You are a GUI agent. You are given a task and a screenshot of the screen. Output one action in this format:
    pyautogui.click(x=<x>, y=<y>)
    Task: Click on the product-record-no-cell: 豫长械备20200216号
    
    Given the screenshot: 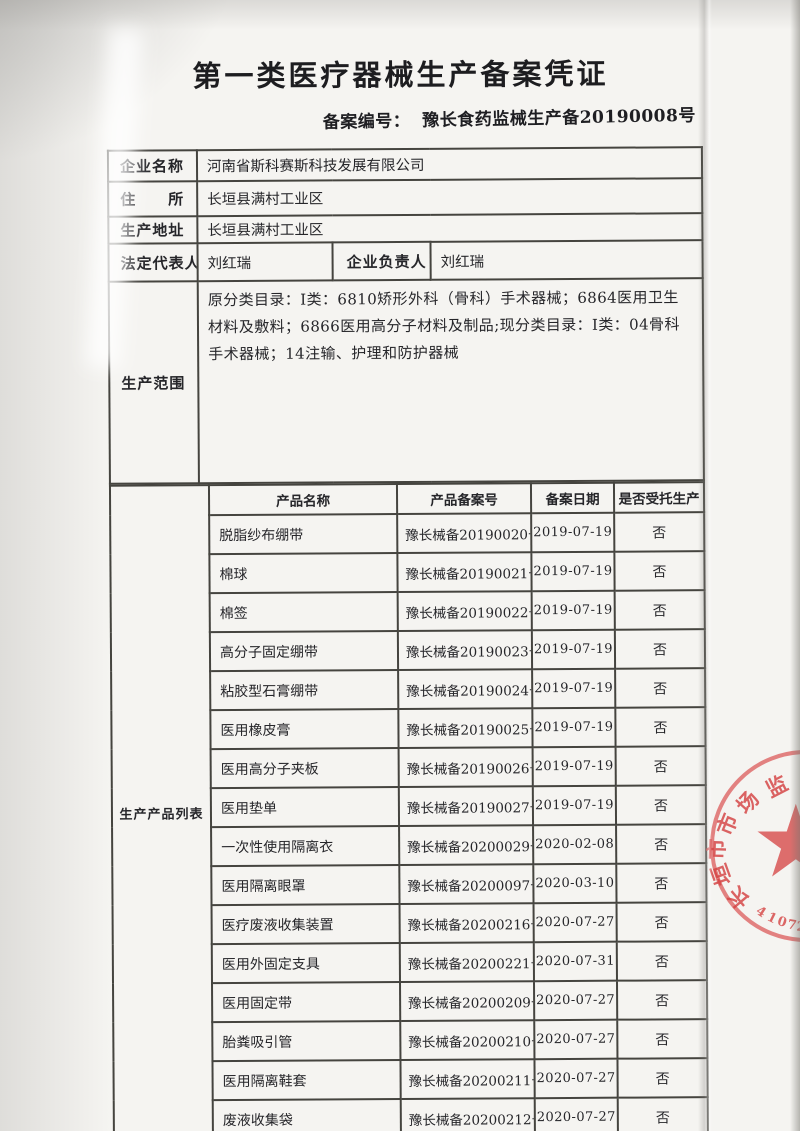 What is the action you would take?
    pyautogui.click(x=466, y=923)
    